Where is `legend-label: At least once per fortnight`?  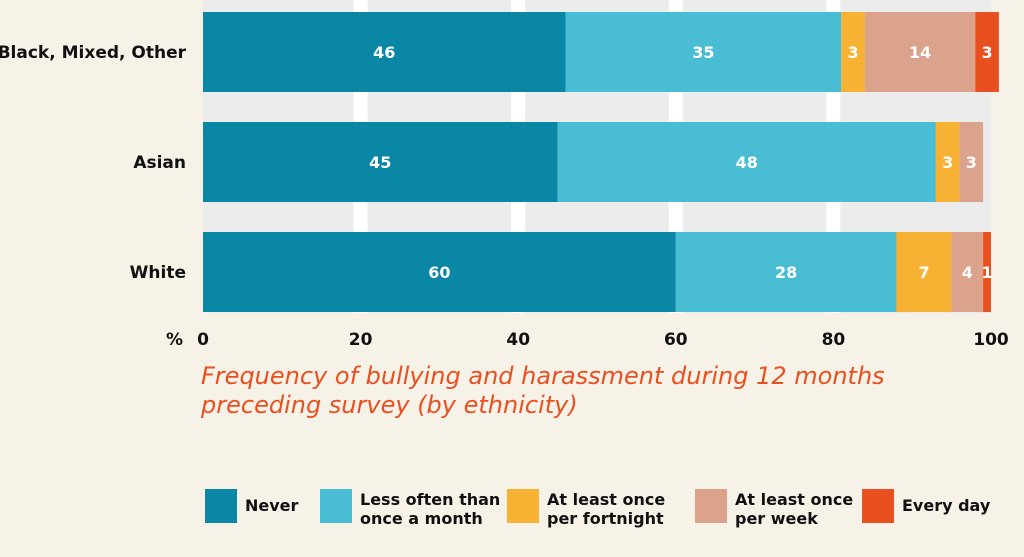 legend-label: At least once per fortnight is located at coordinates (606, 509).